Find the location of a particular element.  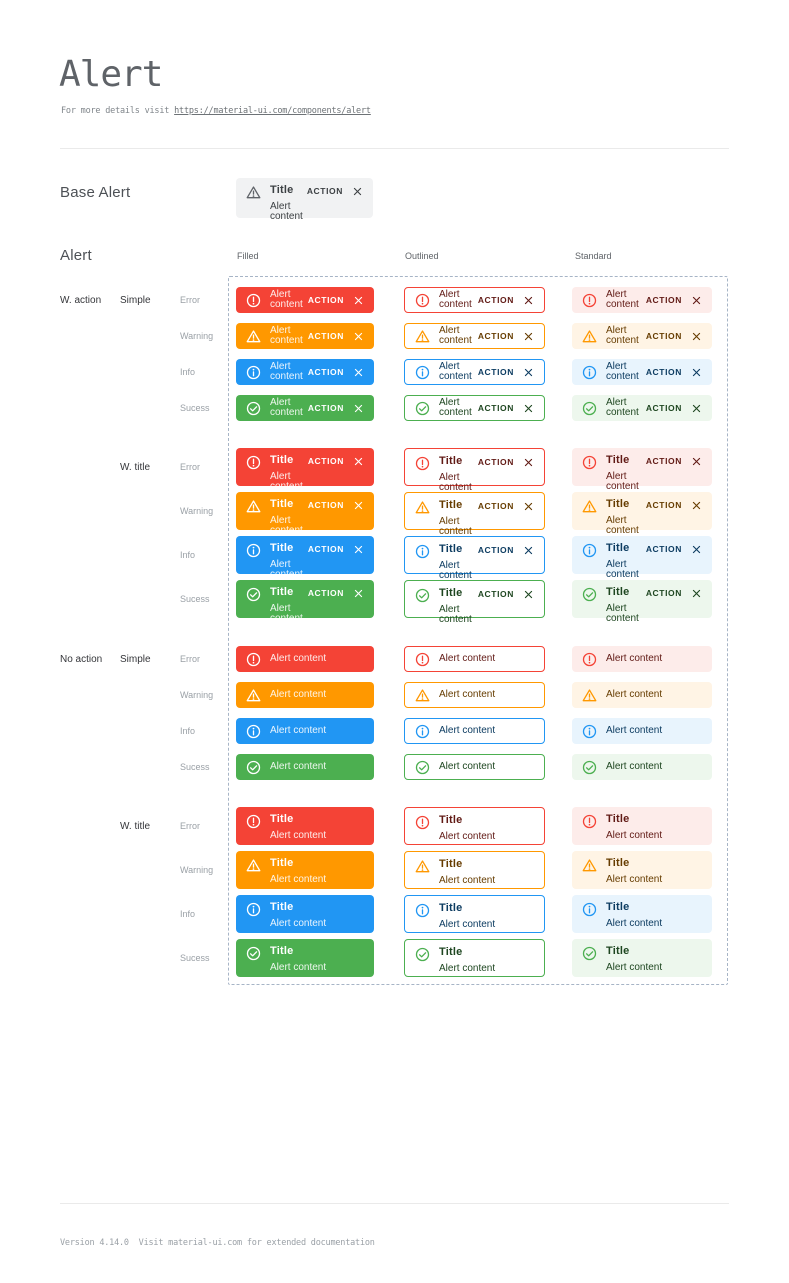

outlined-column-cell: Title Alert content is located at coordinates (474, 958).